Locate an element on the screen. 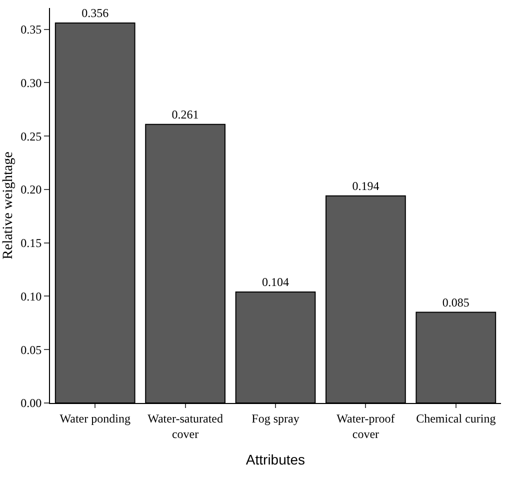 This screenshot has height=481, width=531. data-label: 0.085 is located at coordinates (456, 302).